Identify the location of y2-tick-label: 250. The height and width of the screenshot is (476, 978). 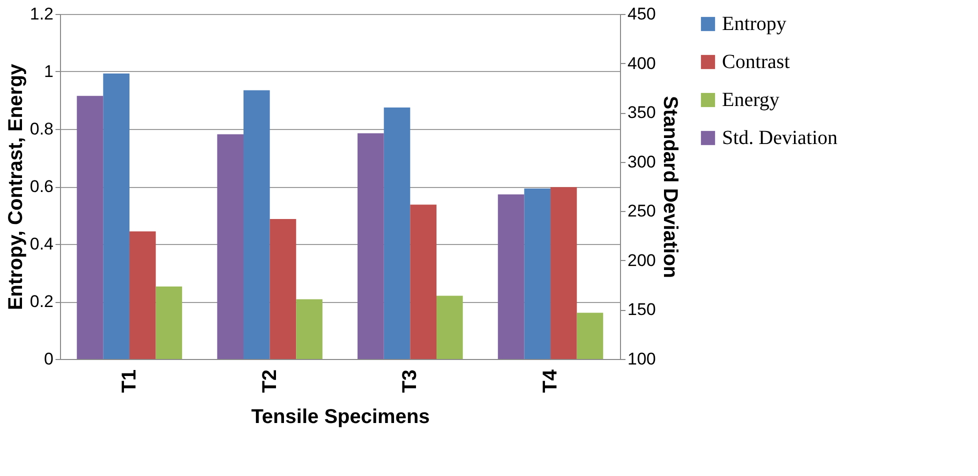
(642, 211).